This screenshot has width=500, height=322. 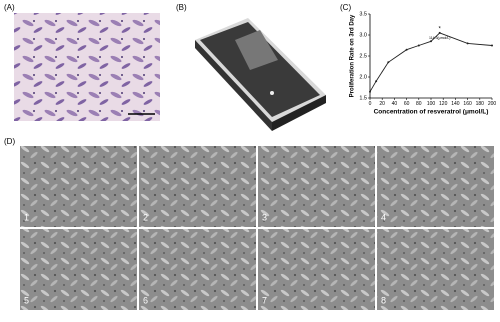 What do you see at coordinates (443, 104) in the screenshot?
I see `x-tick-label: 120` at bounding box center [443, 104].